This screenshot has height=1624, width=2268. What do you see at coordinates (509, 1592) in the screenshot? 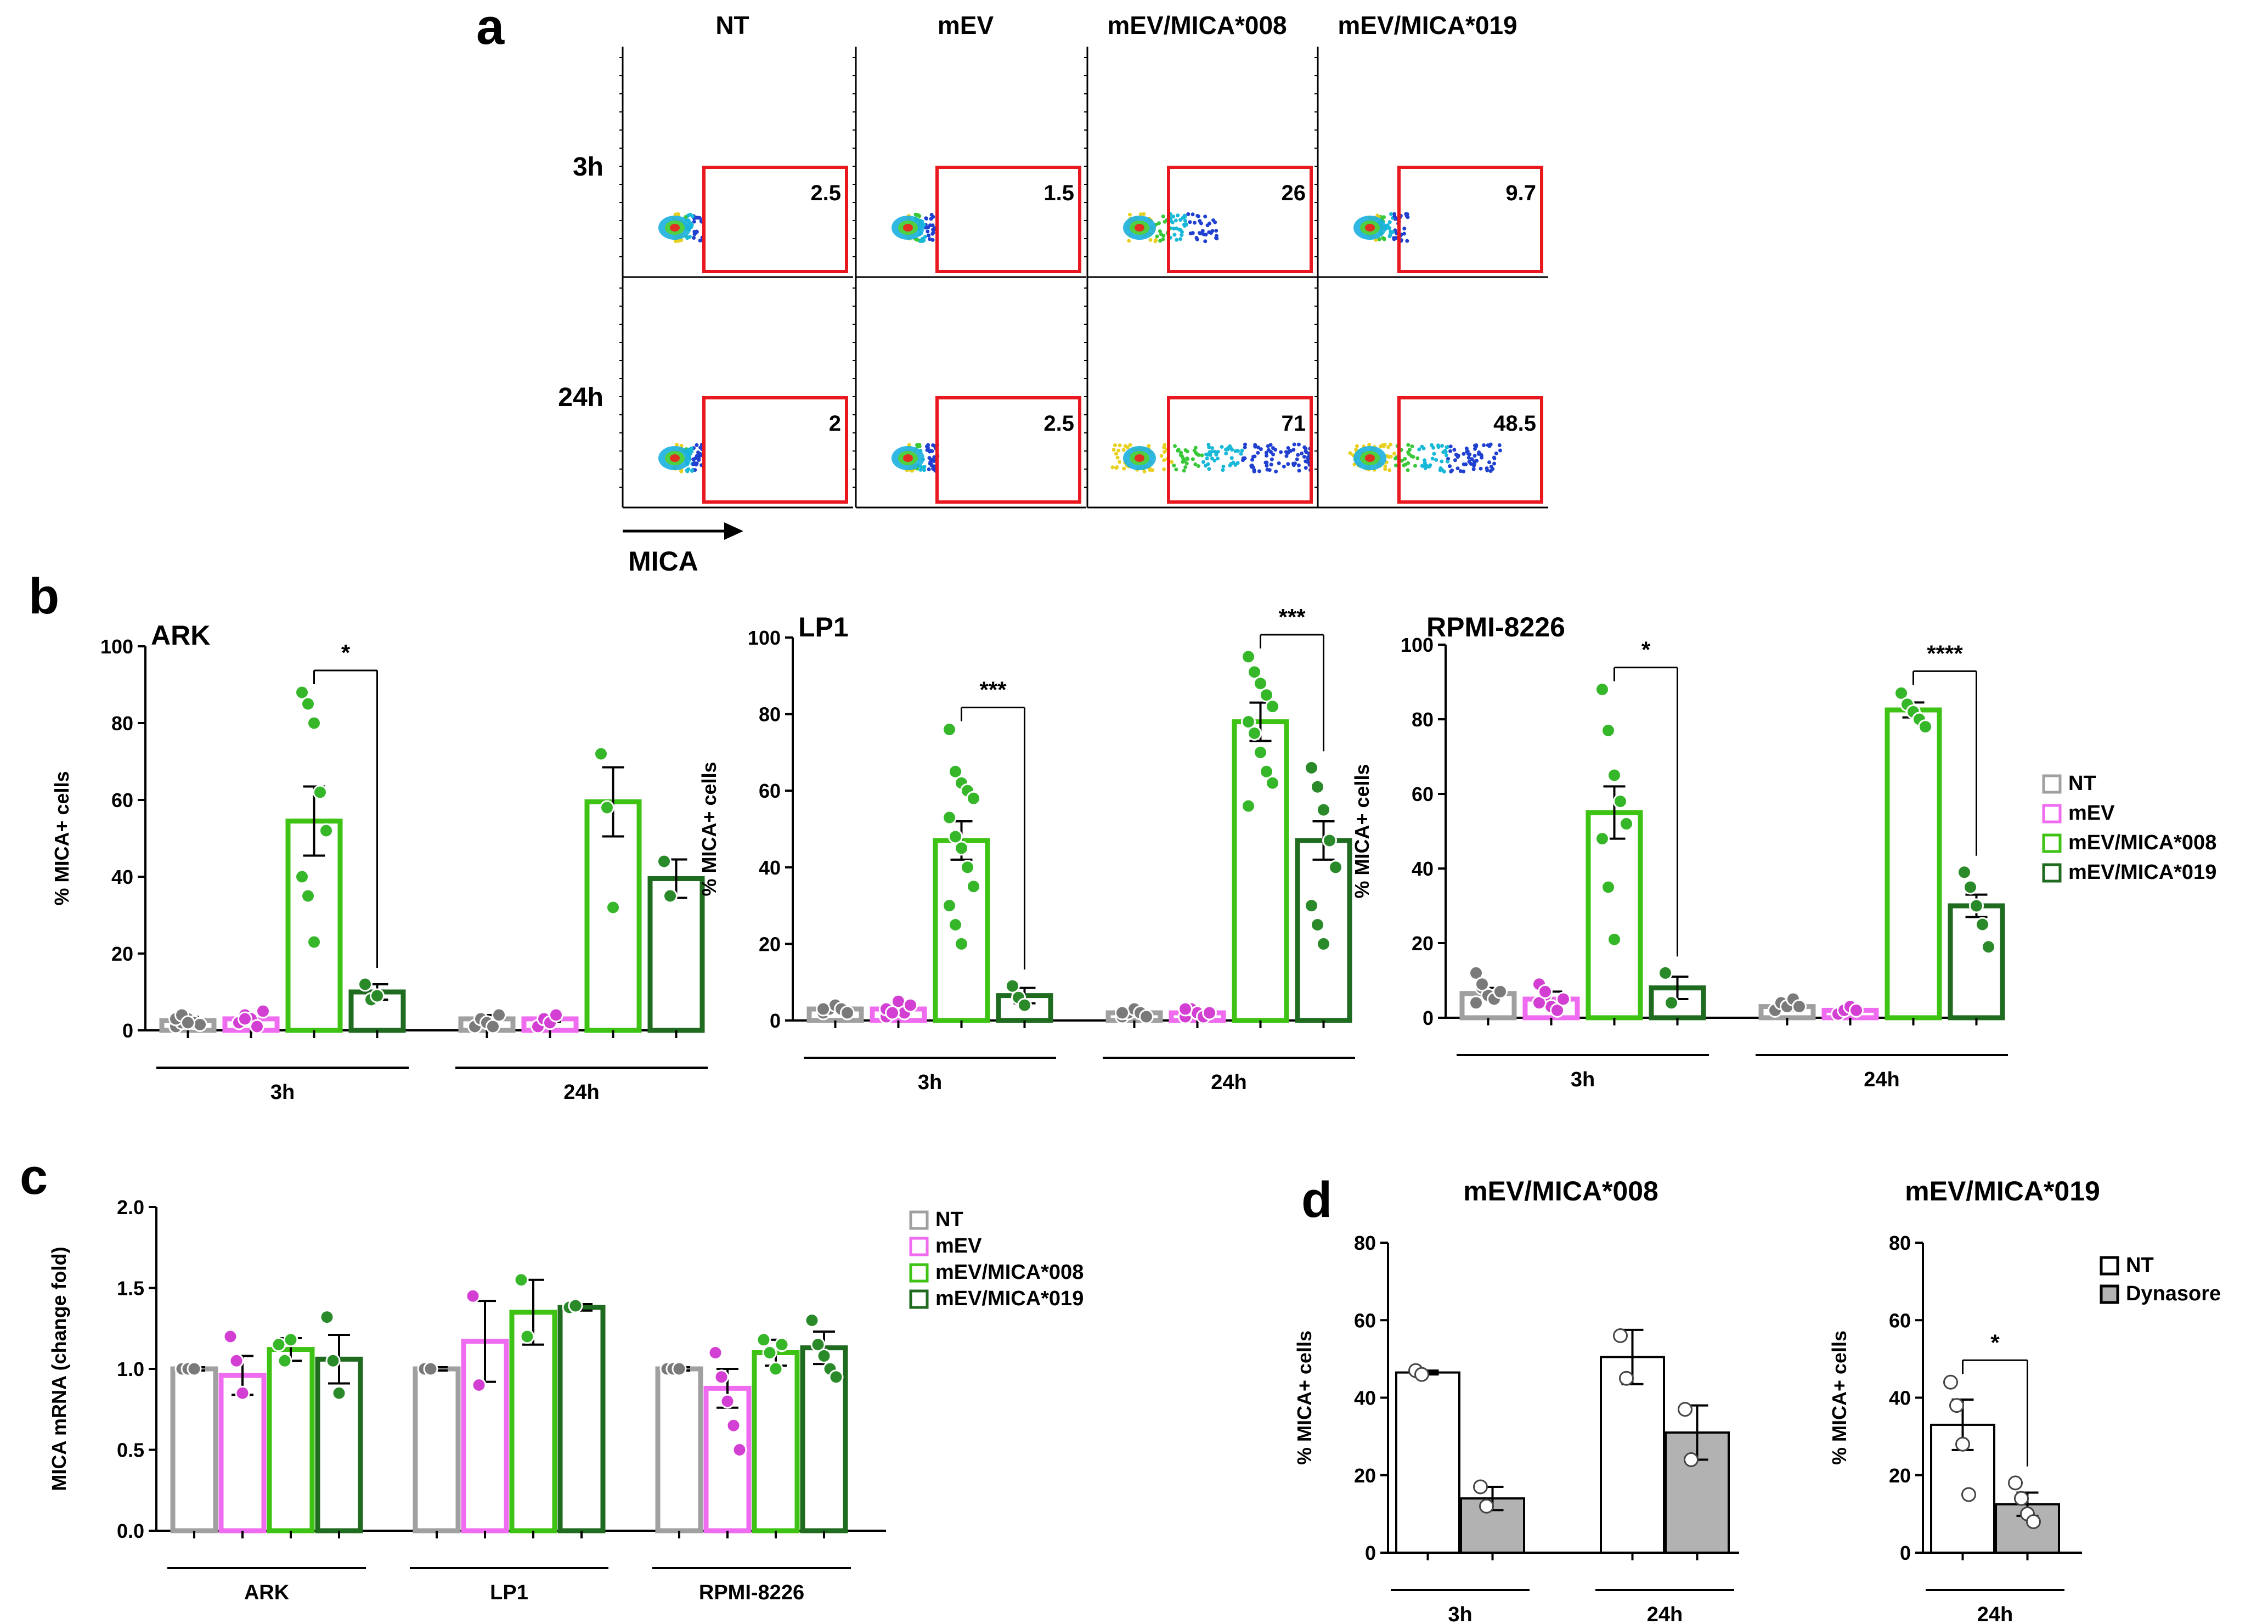
I see `group-label-lp1: LP1` at bounding box center [509, 1592].